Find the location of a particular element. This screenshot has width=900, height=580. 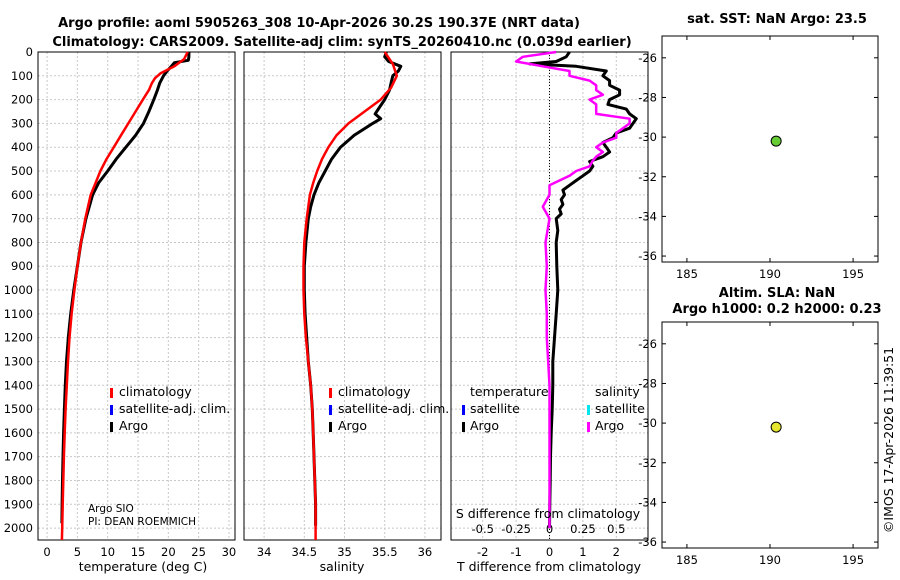

sst-map-x-tick-label: 185 is located at coordinates (687, 274).